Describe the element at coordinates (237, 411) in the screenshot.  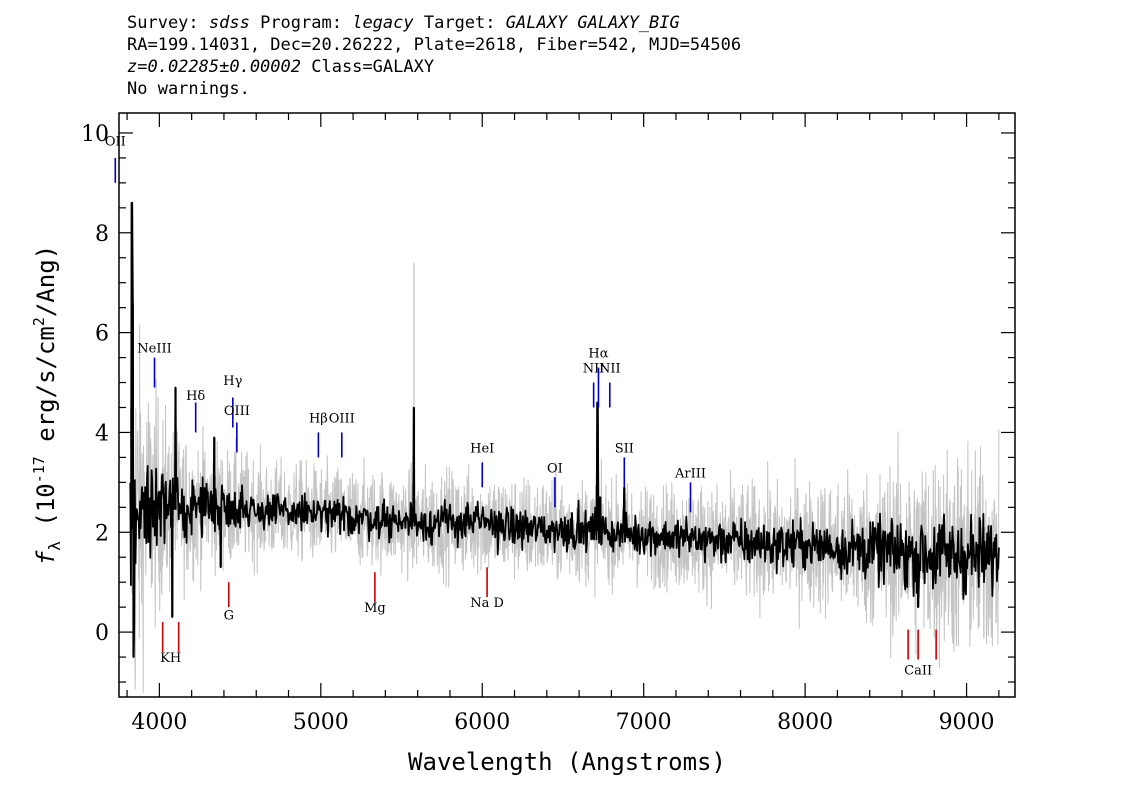
I see `emission-line-label-4: OIII` at that location.